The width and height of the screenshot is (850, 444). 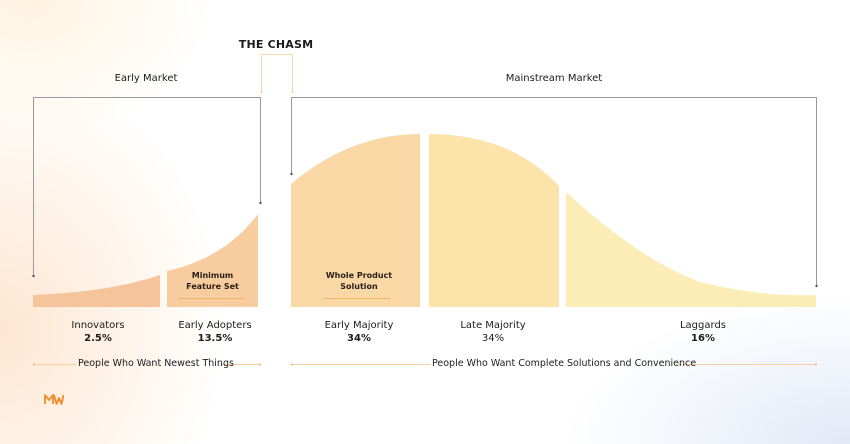 What do you see at coordinates (147, 186) in the screenshot?
I see `early-market-bracket` at bounding box center [147, 186].